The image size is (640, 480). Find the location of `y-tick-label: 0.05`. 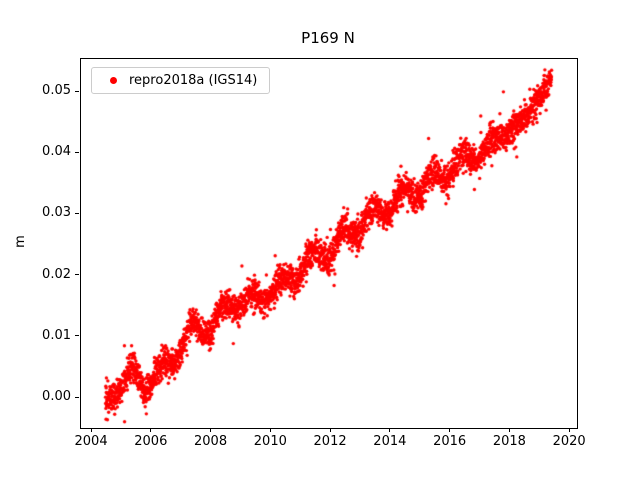

y-tick-label: 0.05 is located at coordinates (56, 91).